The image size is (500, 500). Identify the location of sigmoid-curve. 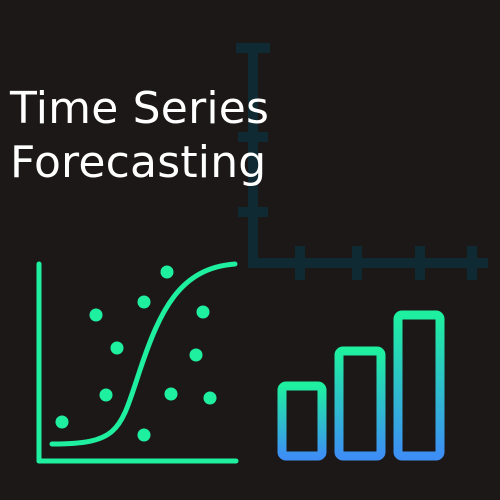
(143, 354).